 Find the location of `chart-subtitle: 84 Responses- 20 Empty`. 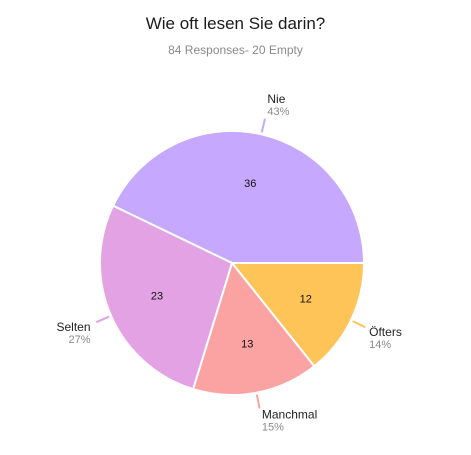

chart-subtitle: 84 Responses- 20 Empty is located at coordinates (235, 50).